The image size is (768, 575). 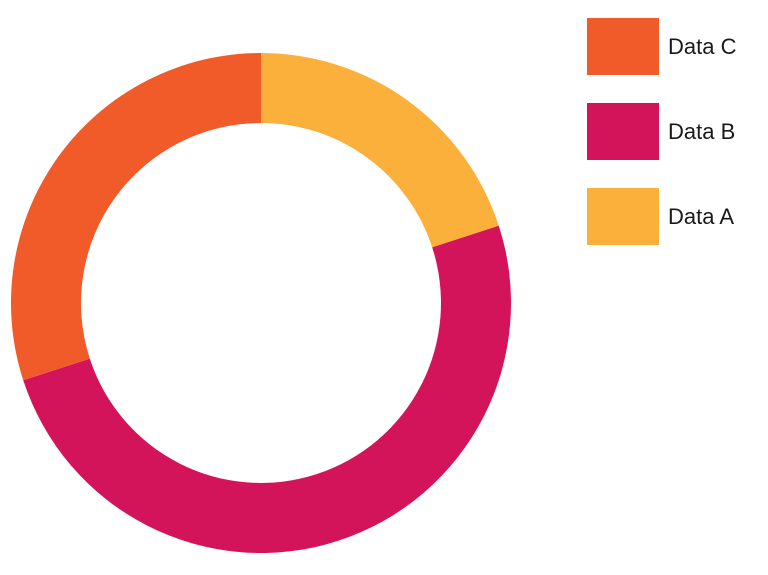 I want to click on legend-item-data-c: Data C, so click(x=661, y=46).